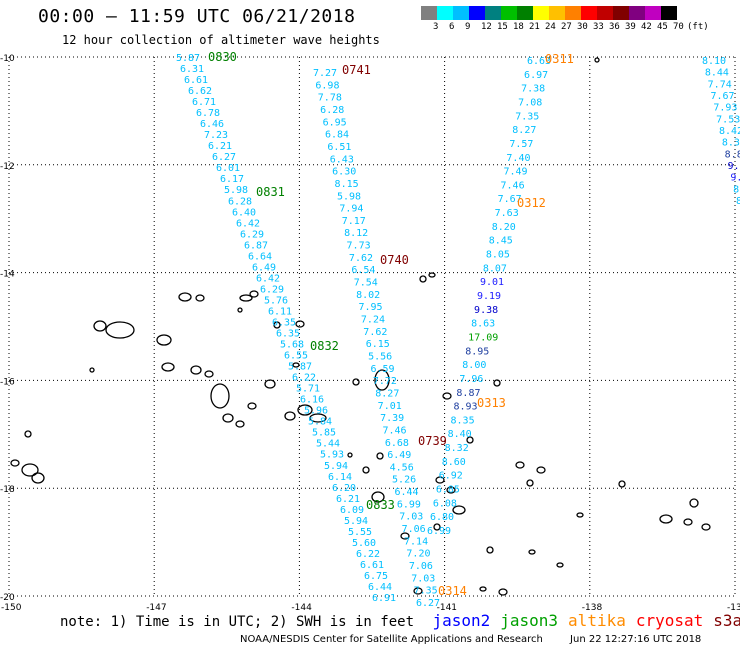 This screenshot has width=740, height=650. I want to click on swh-value: 5.85, so click(324, 433).